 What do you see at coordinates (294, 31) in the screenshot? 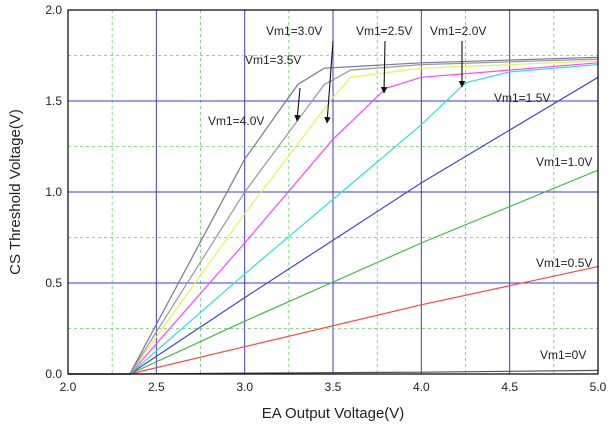
I see `series-label: Vm1=3.0V` at bounding box center [294, 31].